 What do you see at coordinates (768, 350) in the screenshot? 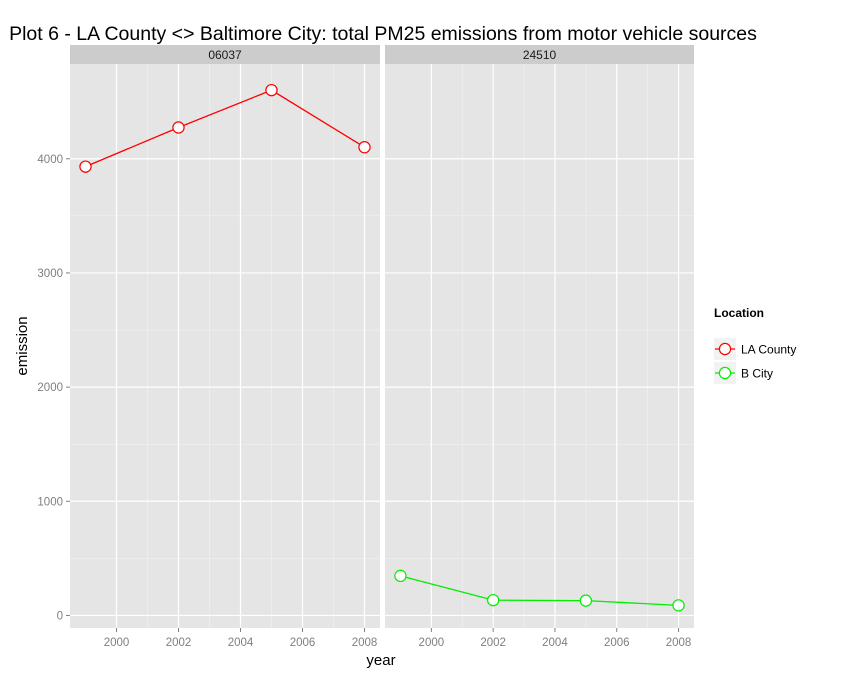
I see `legend-item-label: LA County` at bounding box center [768, 350].